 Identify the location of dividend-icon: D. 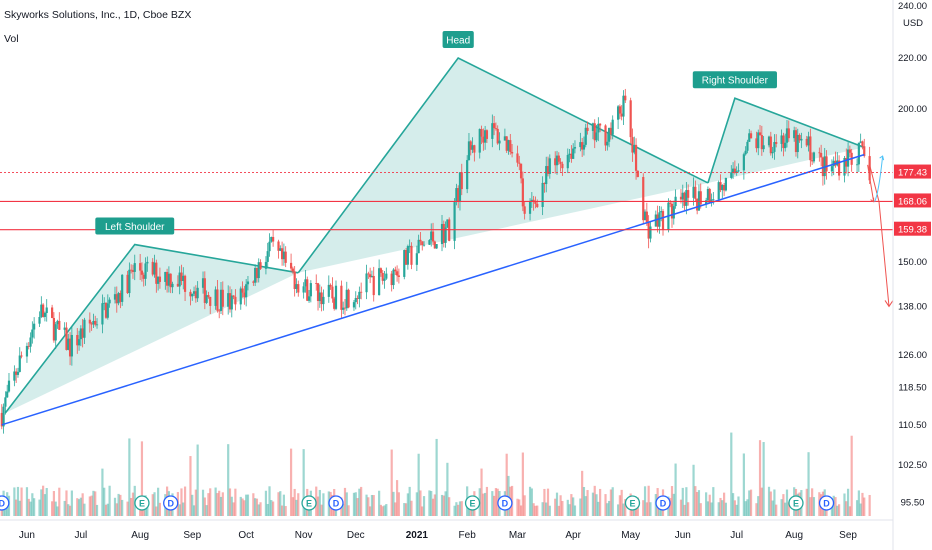
(663, 503).